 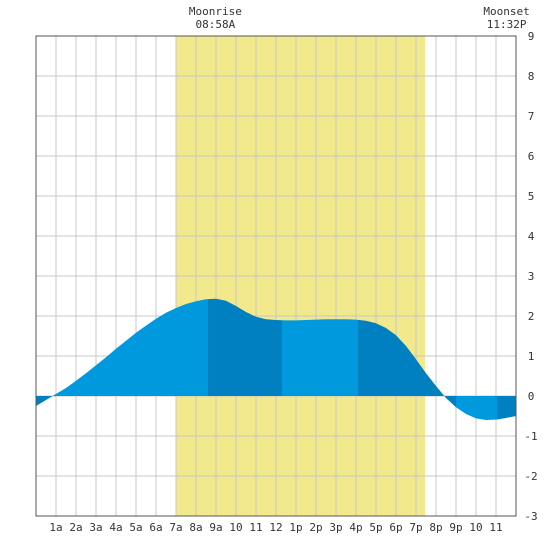 What do you see at coordinates (275, 527) in the screenshot?
I see `x-tick-label: 12` at bounding box center [275, 527].